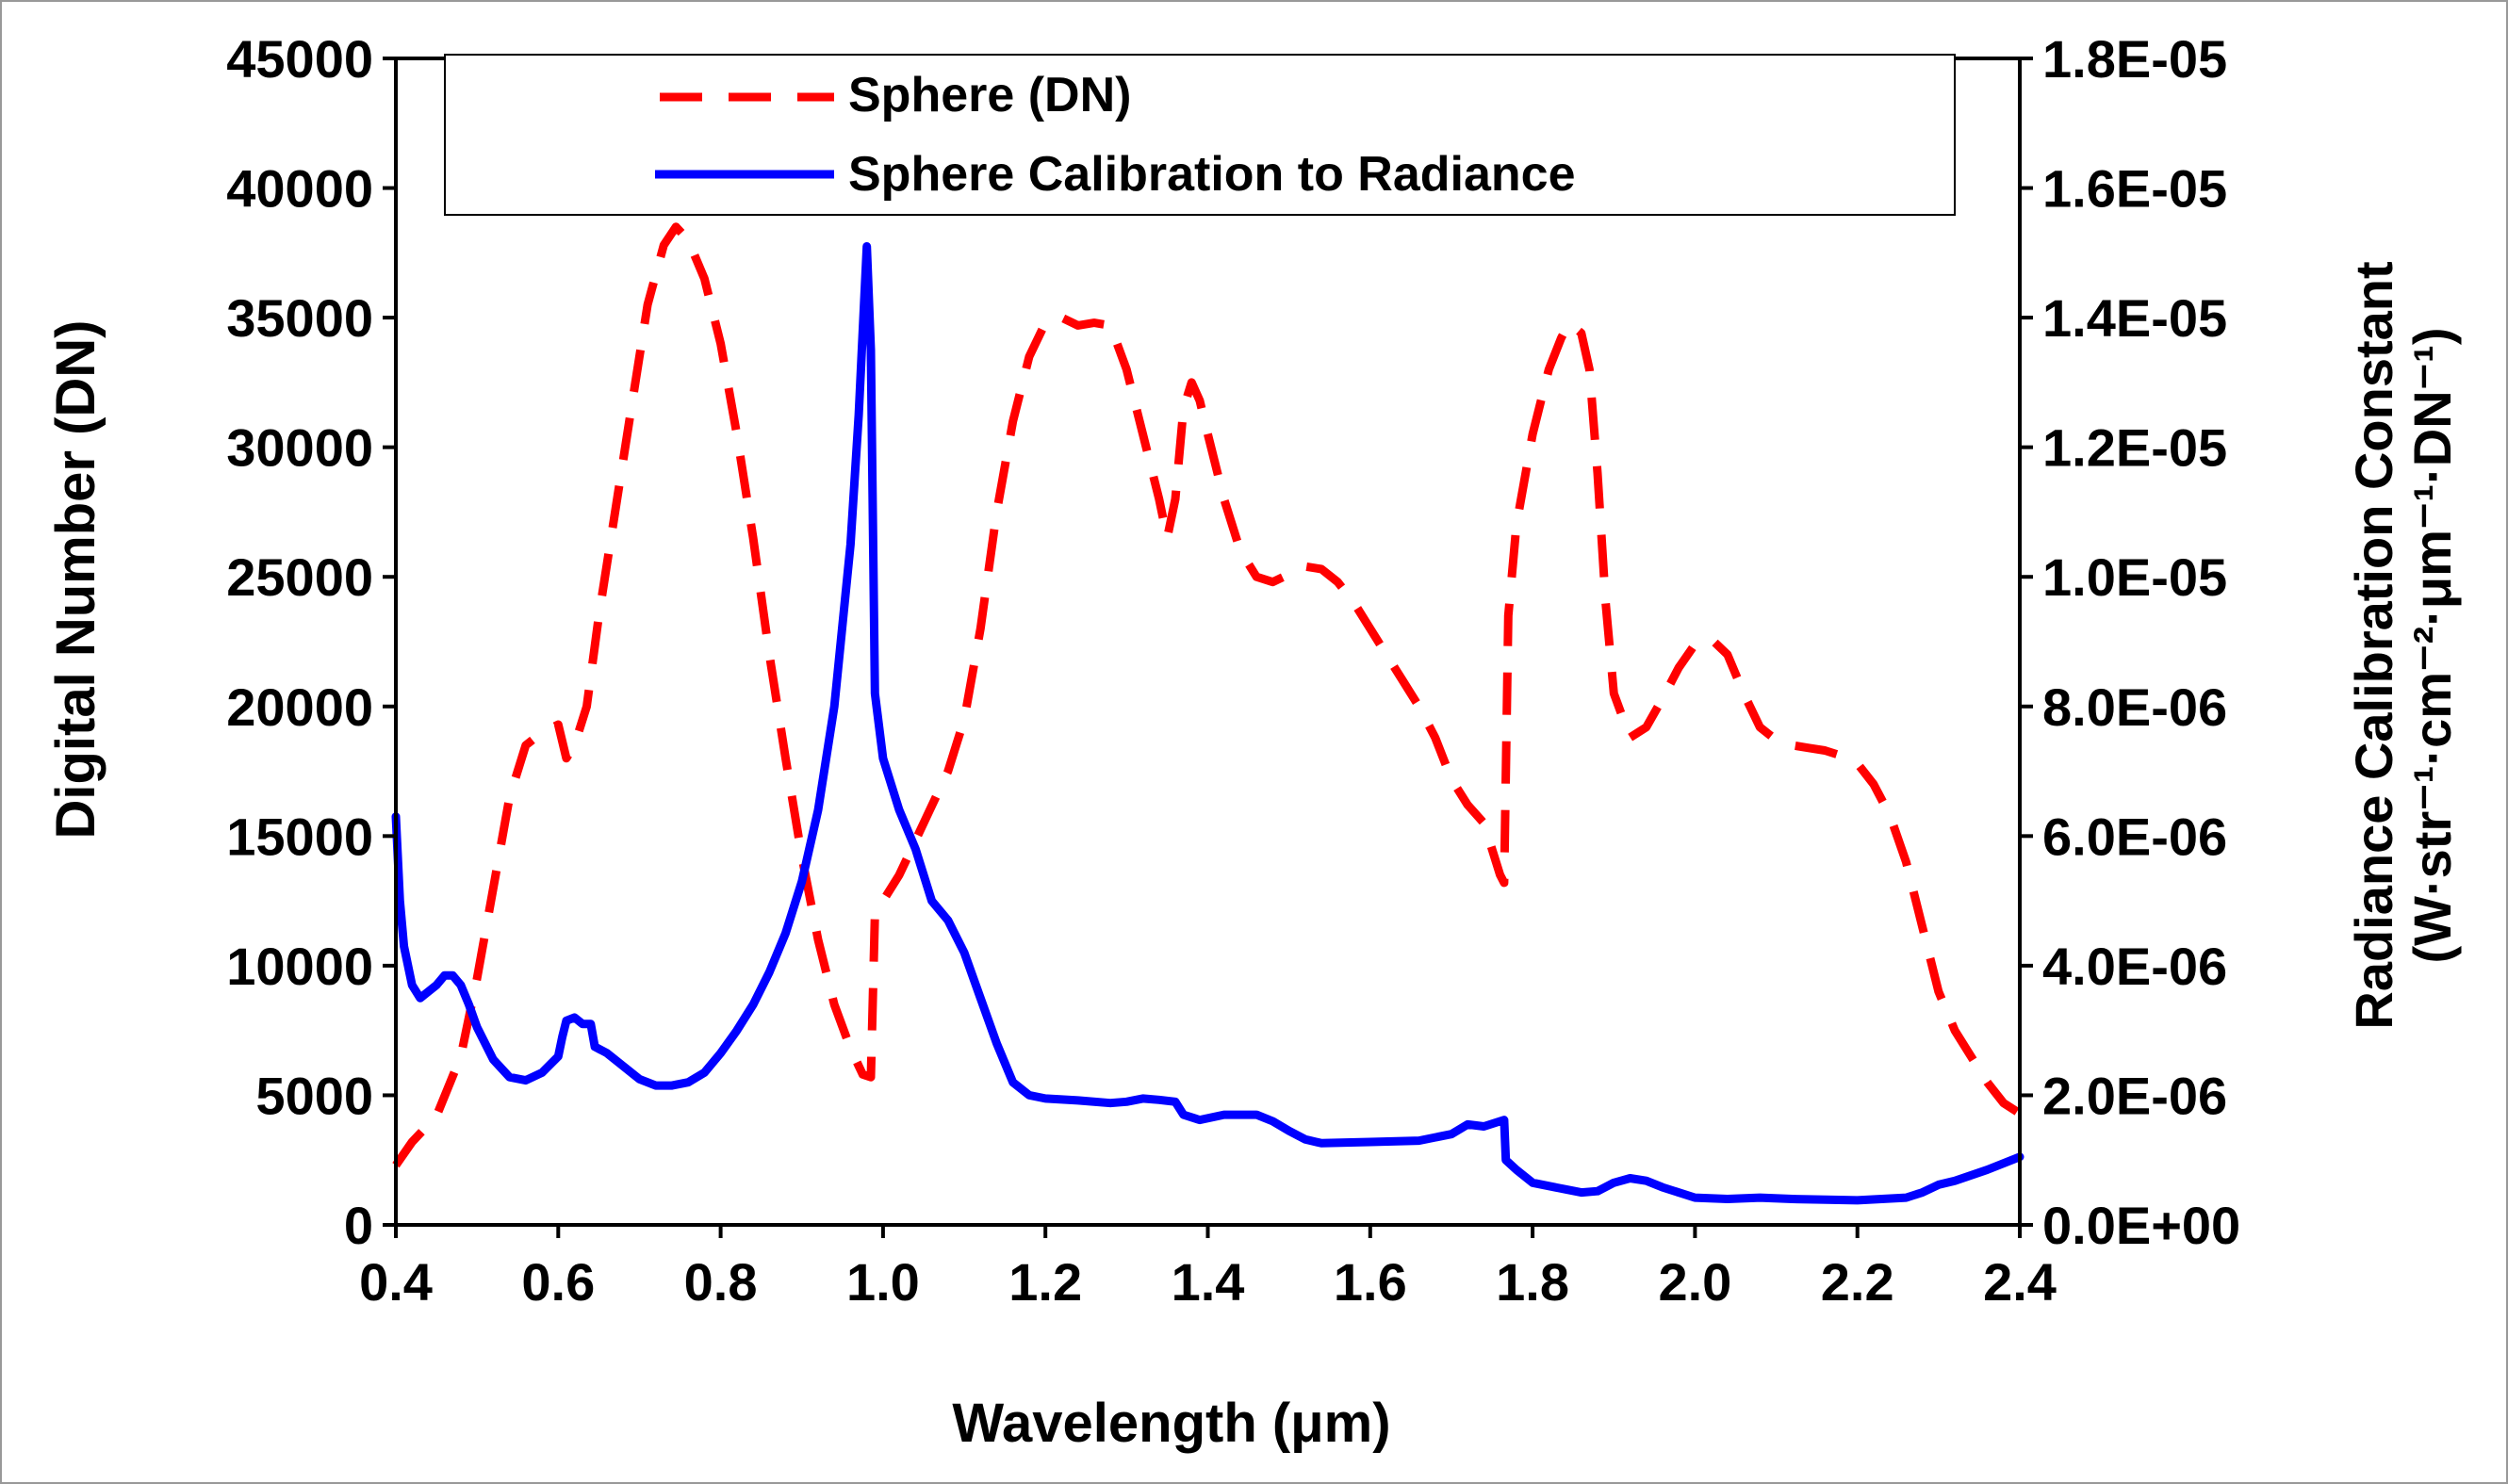 The width and height of the screenshot is (2508, 1484). I want to click on y2-tick-label: 8.0E-06, so click(2134, 707).